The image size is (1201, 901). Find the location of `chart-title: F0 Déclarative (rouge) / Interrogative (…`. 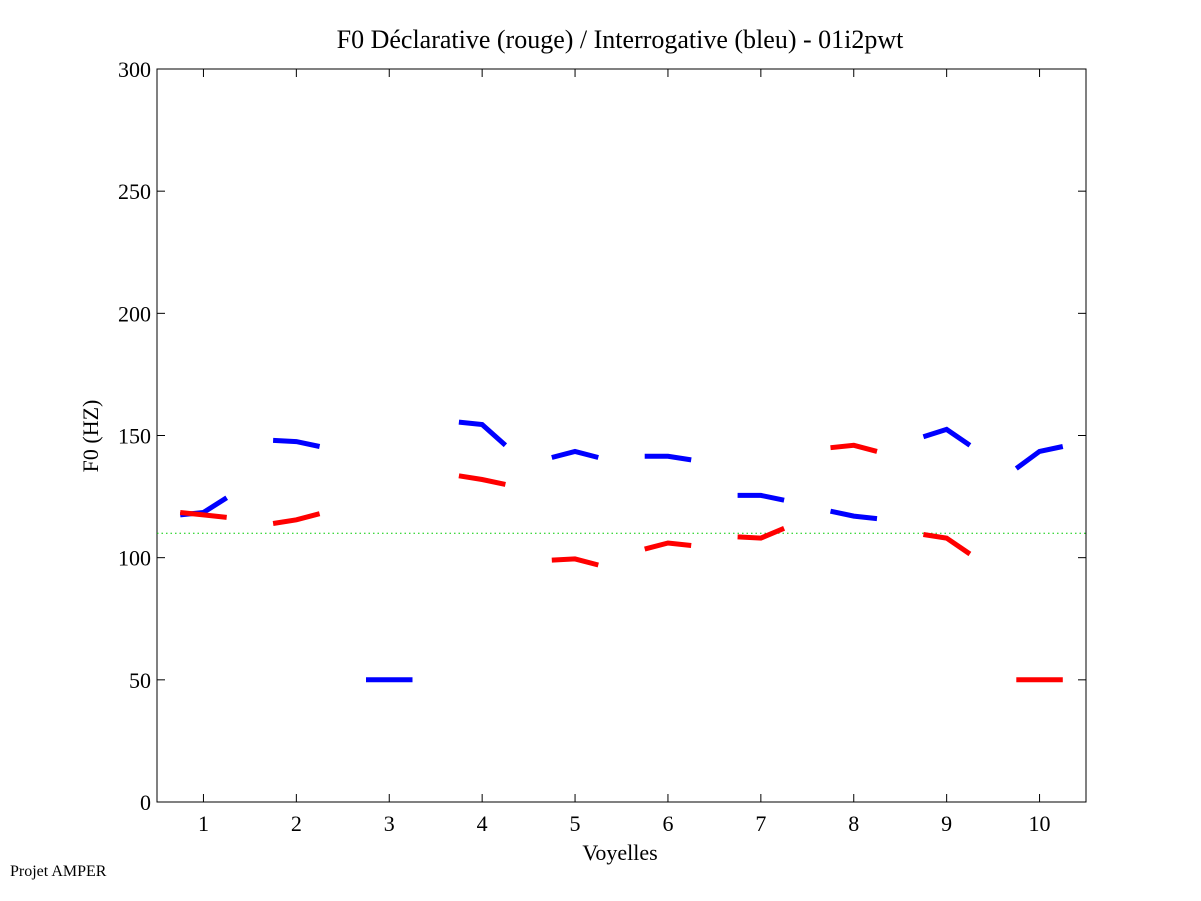

chart-title: F0 Déclarative (rouge) / Interrogative (… is located at coordinates (621, 39).